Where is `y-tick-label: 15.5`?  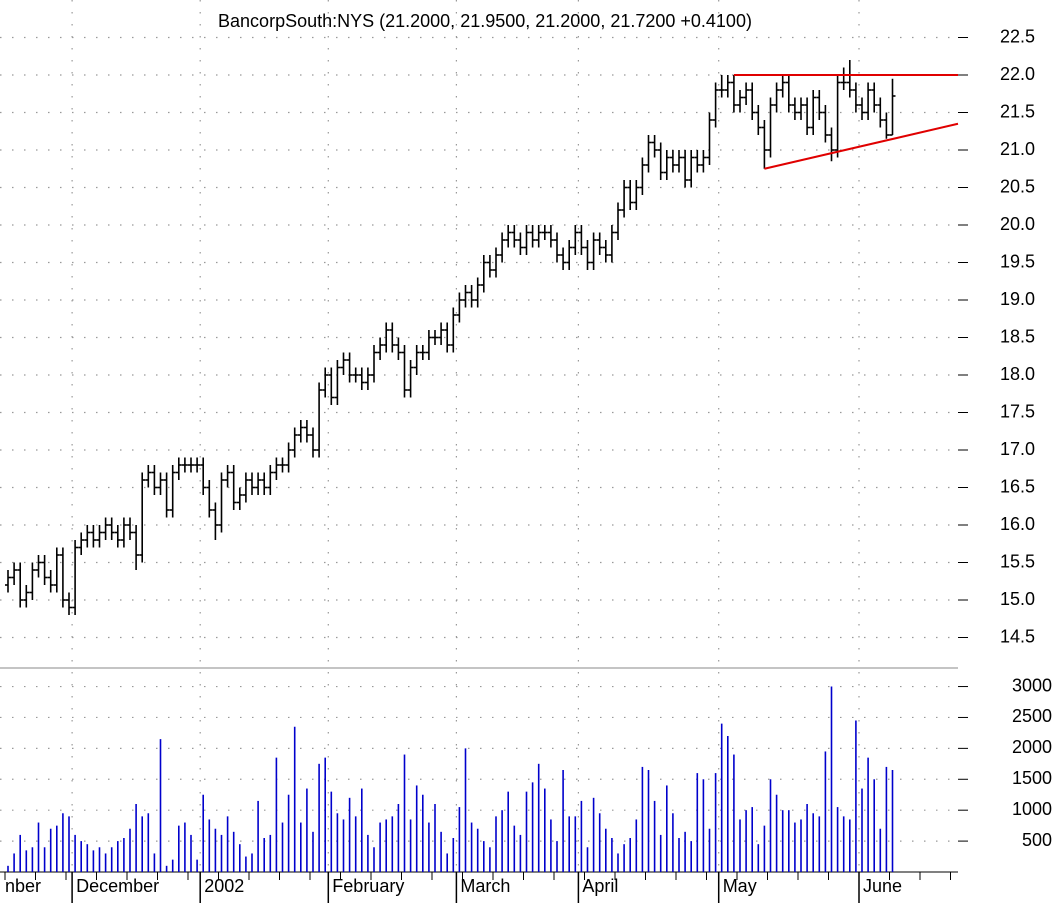
y-tick-label: 15.5 is located at coordinates (1017, 561).